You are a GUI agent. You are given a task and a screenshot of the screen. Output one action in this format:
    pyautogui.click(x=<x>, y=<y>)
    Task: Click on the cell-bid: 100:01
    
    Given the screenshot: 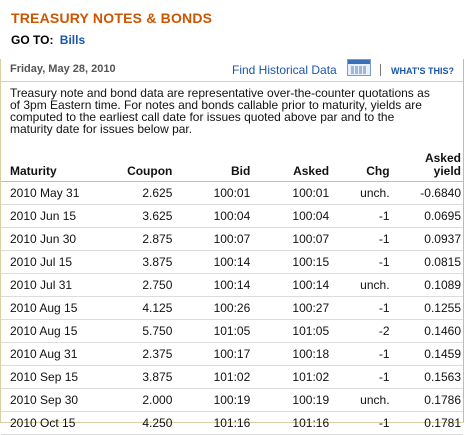 What is the action you would take?
    pyautogui.click(x=211, y=193)
    